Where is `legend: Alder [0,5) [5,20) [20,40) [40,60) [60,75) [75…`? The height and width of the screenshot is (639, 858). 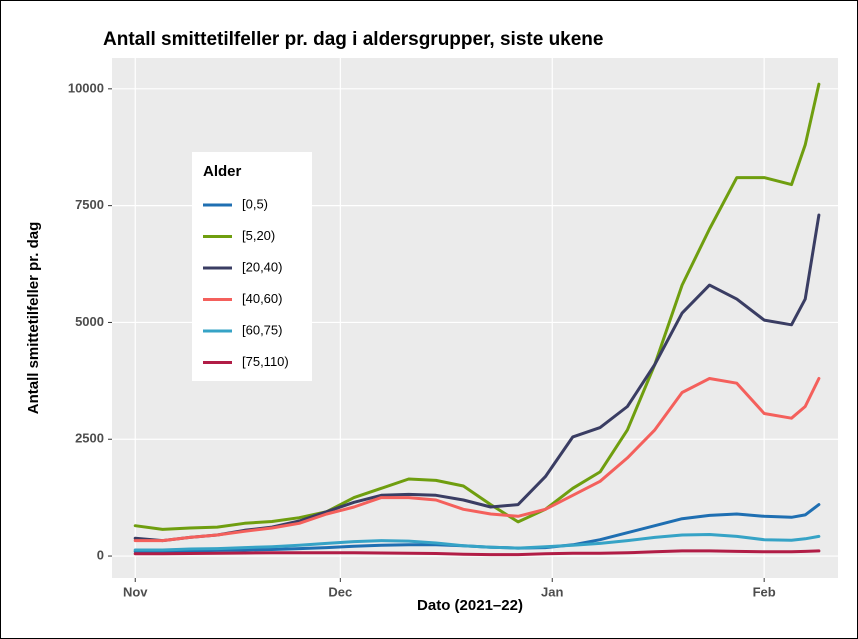 legend: Alder [0,5) [5,20) [20,40) [40,60) [60,75) [75… is located at coordinates (252, 266).